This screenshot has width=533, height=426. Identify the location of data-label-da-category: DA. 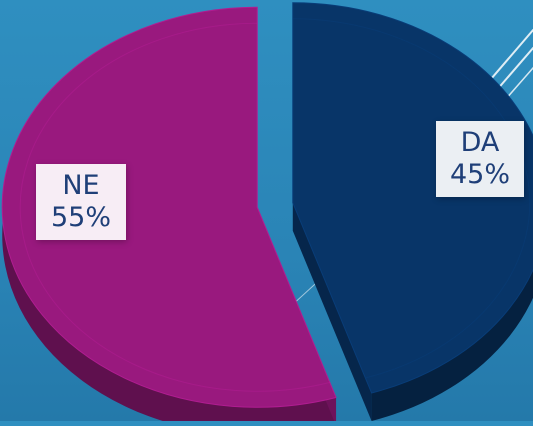
(480, 142).